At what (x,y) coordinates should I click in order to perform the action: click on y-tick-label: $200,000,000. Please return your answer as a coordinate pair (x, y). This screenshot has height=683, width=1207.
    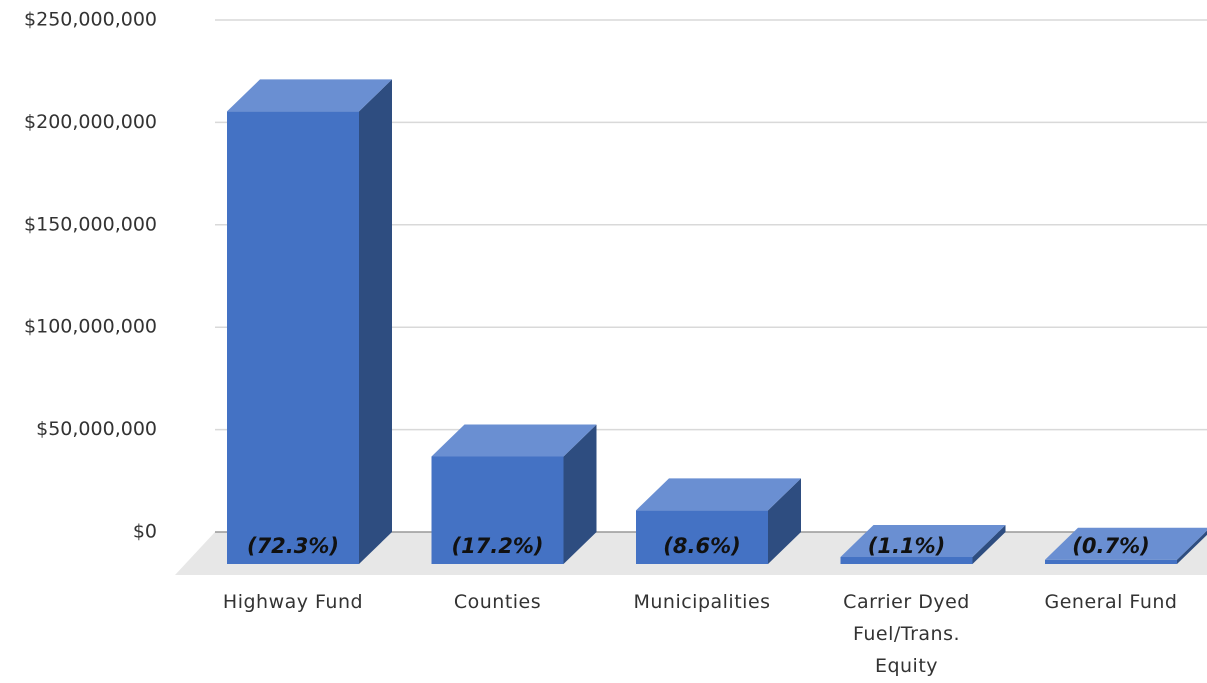
    Looking at the image, I should click on (90, 122).